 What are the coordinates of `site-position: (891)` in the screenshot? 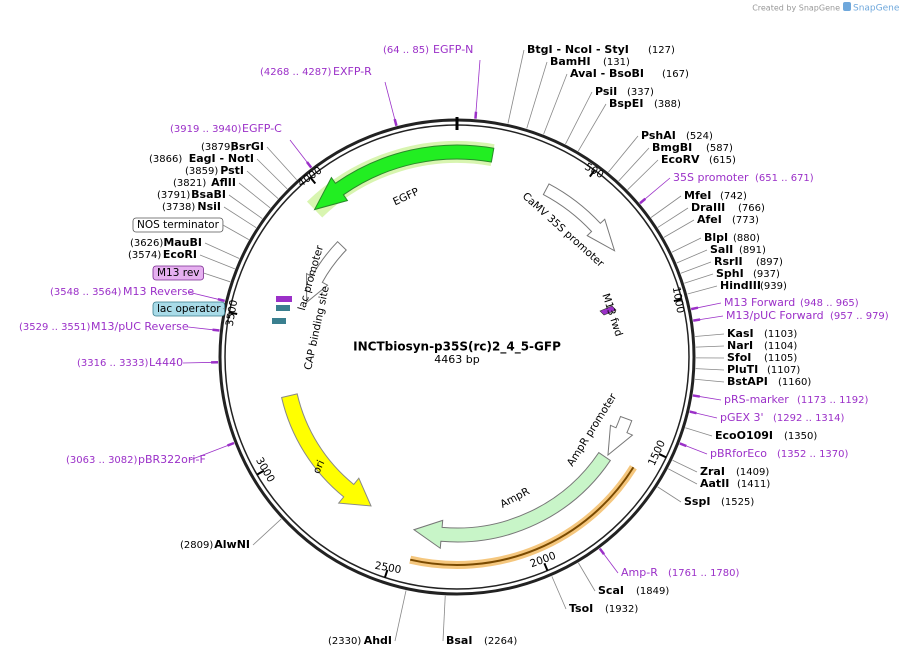 It's located at (752, 250).